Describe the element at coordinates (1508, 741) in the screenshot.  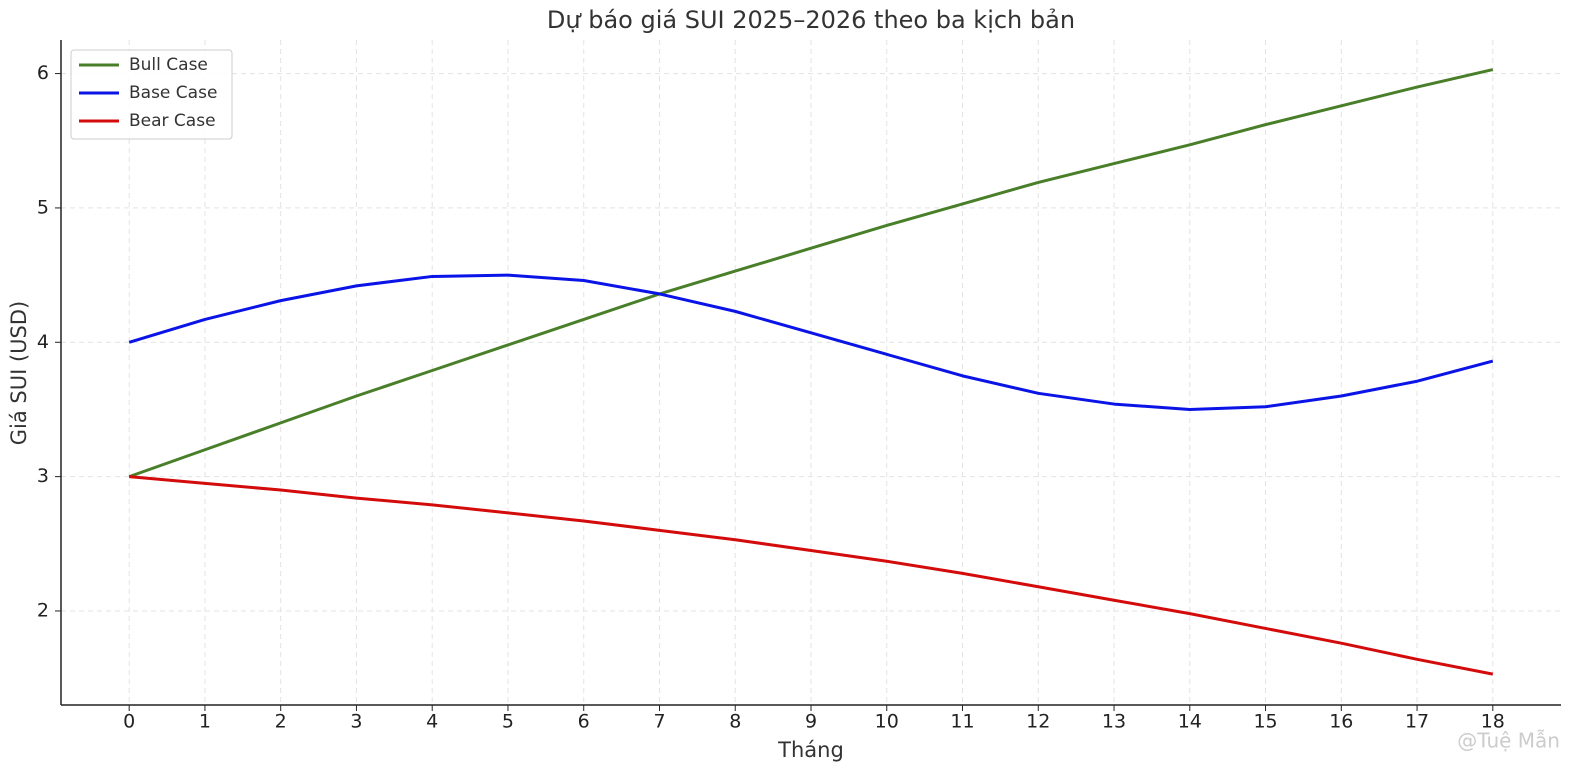
I see `watermark: @Tuệ Mẫn` at that location.